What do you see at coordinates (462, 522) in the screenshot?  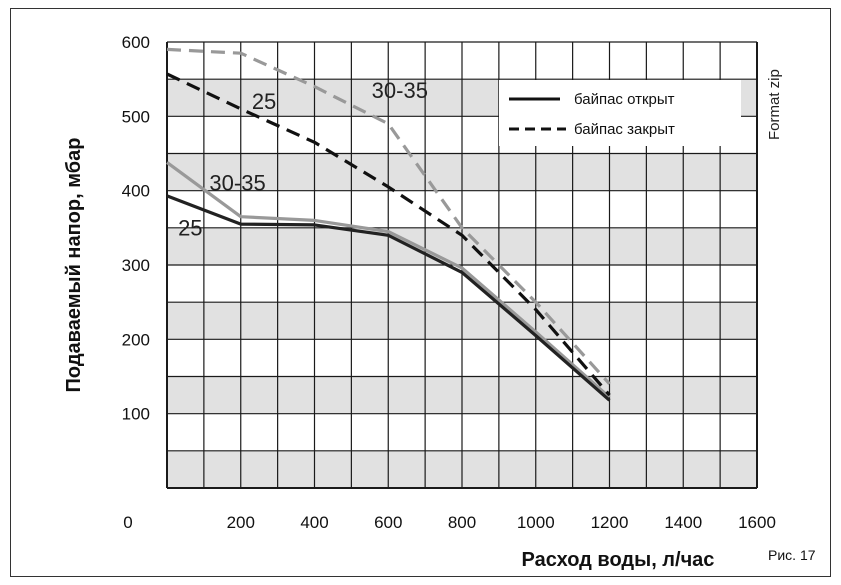 I see `x-tick-label: 800` at bounding box center [462, 522].